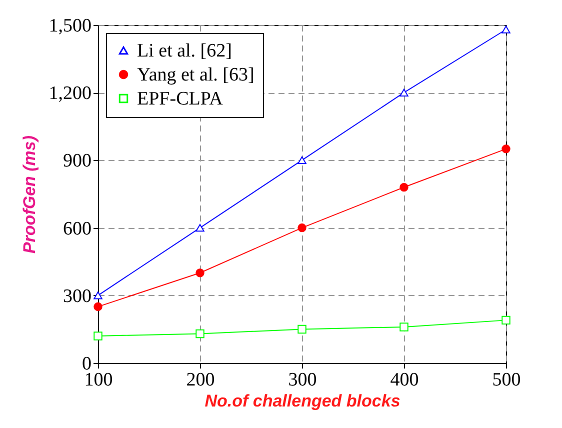 This screenshot has width=562, height=428. Describe the element at coordinates (29, 194) in the screenshot. I see `y-axis-title: ProofGen (ms)` at that location.